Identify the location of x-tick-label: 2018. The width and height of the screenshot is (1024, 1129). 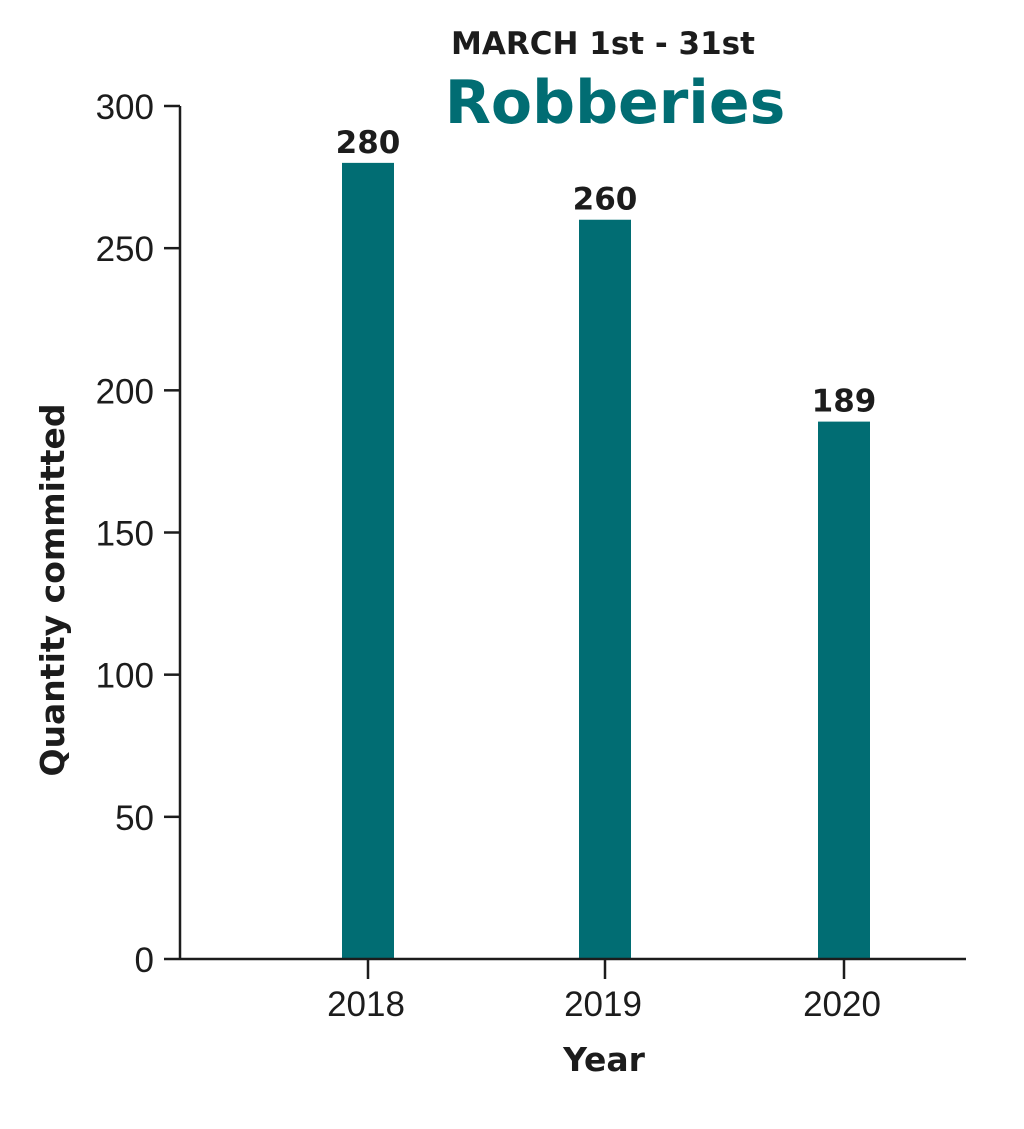
(366, 1004).